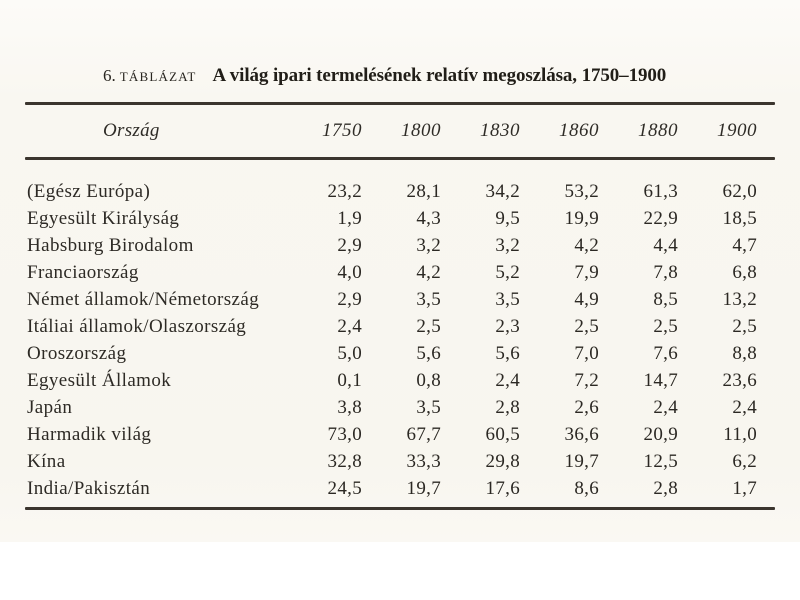 This screenshot has height=600, width=800. I want to click on table-number: 6., so click(109, 75).